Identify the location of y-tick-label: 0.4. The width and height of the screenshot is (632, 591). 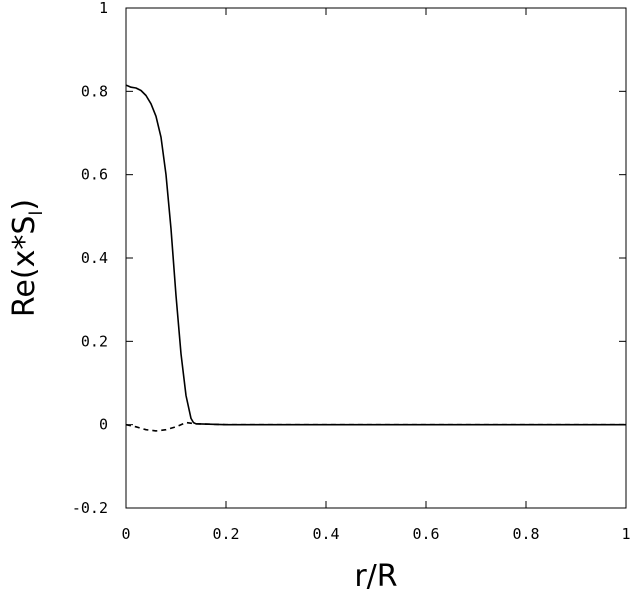
(94, 258).